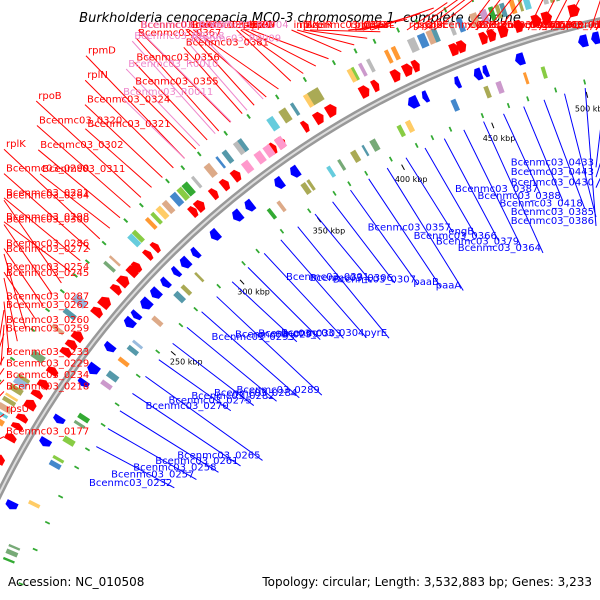 The width and height of the screenshot is (600, 600). Describe the element at coordinates (128, 124) in the screenshot. I see `gene-label: Bcenmc03_0321` at that location.